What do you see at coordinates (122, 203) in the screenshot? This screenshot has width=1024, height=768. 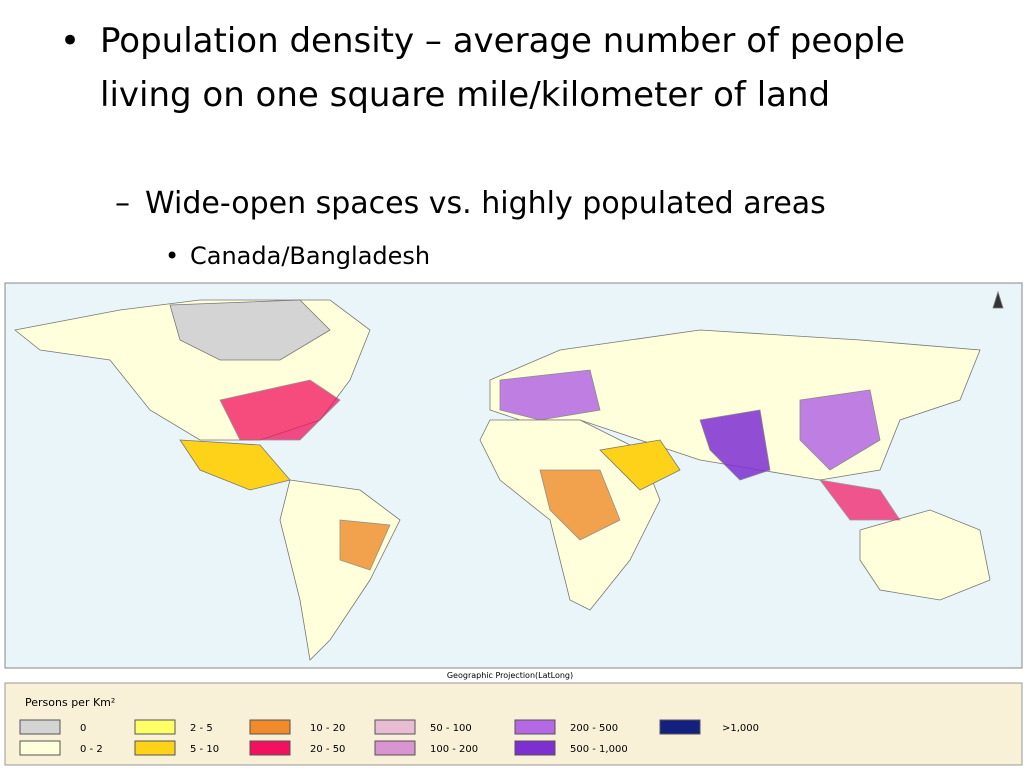 I see `dash: –` at bounding box center [122, 203].